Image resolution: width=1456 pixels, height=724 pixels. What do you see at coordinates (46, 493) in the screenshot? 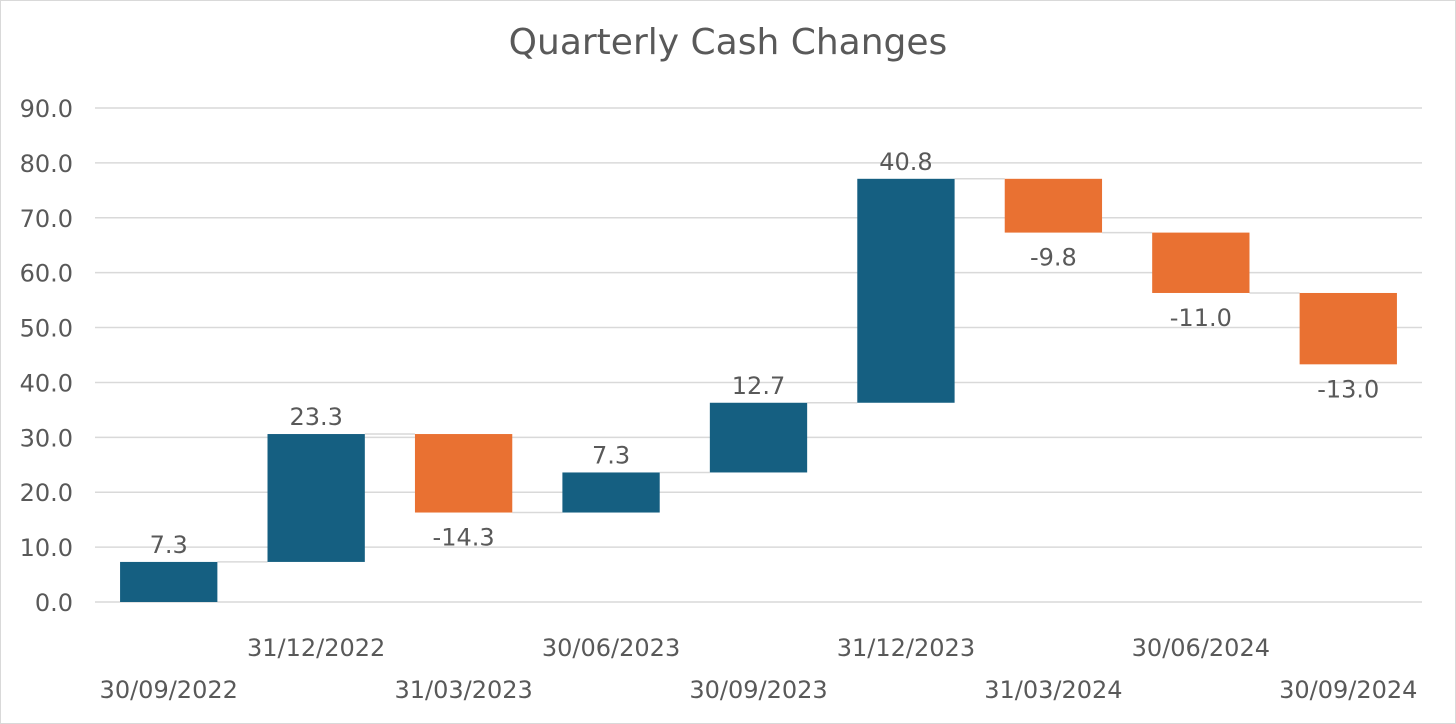
I see `y-tick-label: 20.0` at bounding box center [46, 493].